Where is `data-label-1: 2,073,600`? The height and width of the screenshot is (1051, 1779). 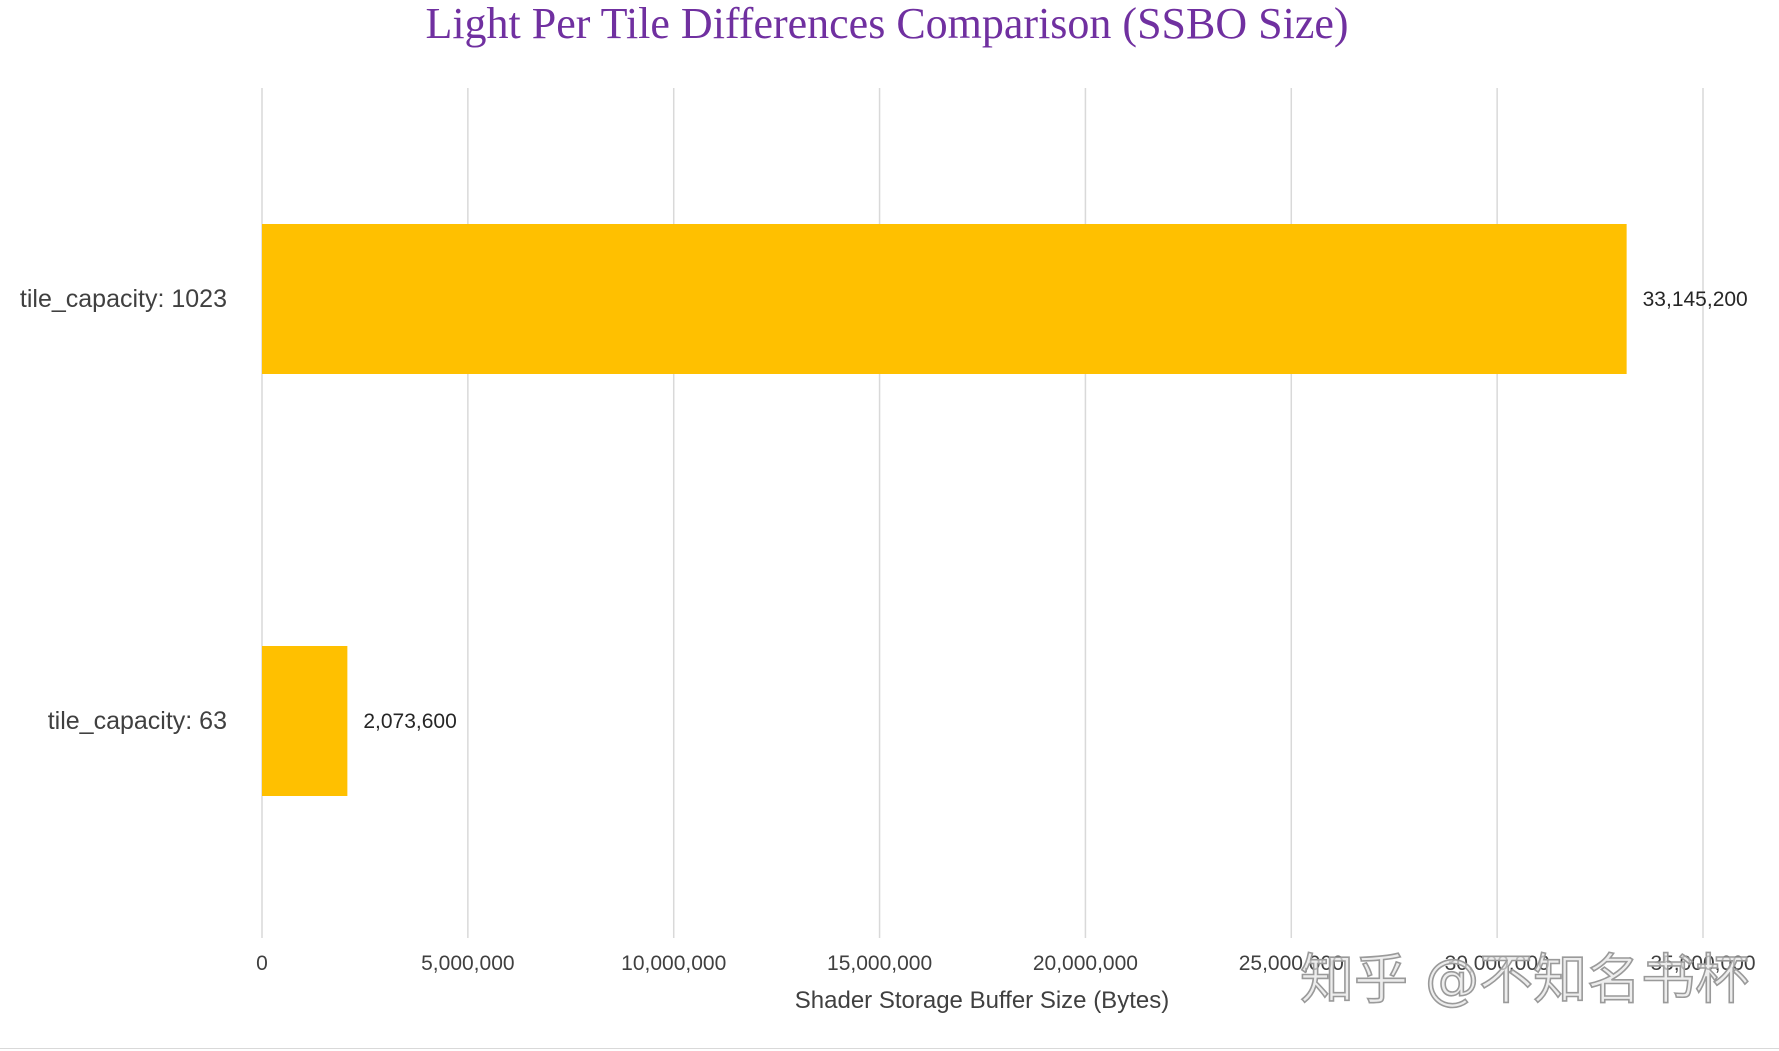 data-label-1: 2,073,600 is located at coordinates (409, 721).